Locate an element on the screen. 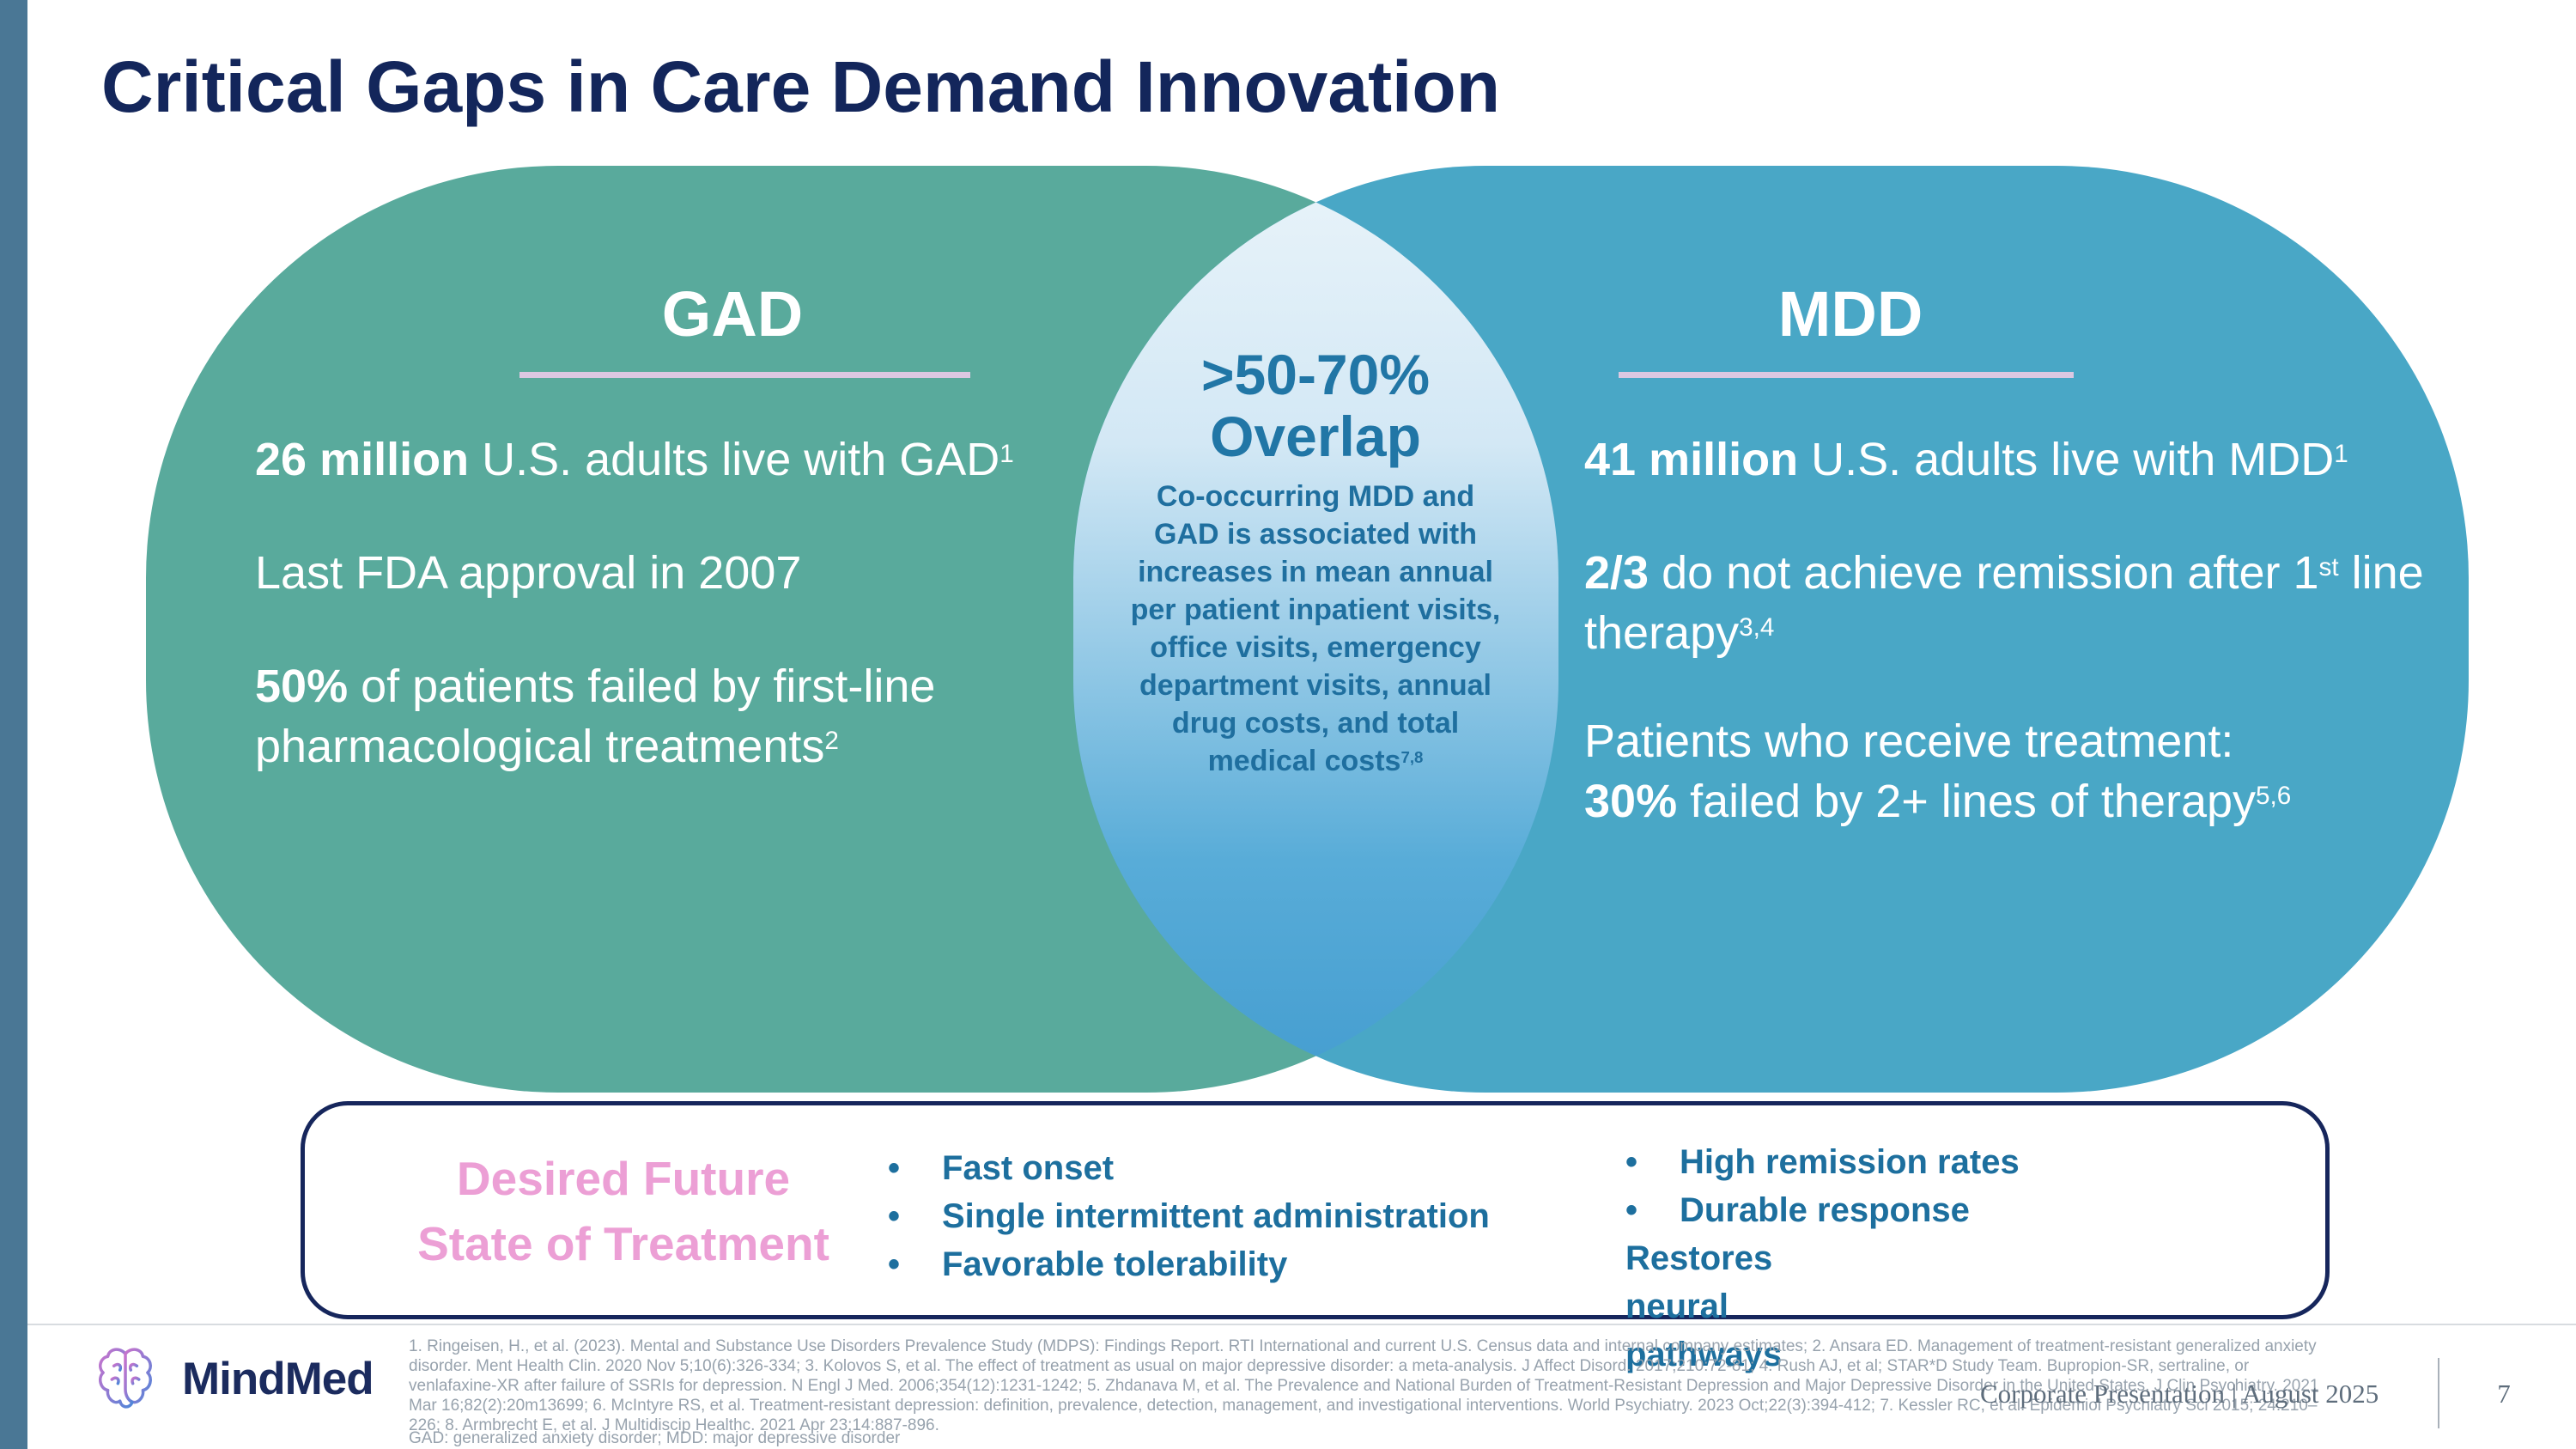  list-item: • Favorable tolerability is located at coordinates (1265, 1264).